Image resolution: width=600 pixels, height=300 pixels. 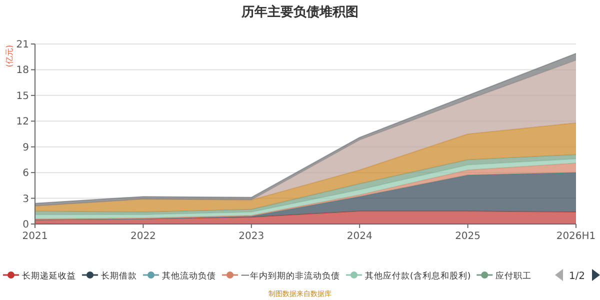 What do you see at coordinates (189, 276) in the screenshot?
I see `legend-label: 其他流动负债` at bounding box center [189, 276].